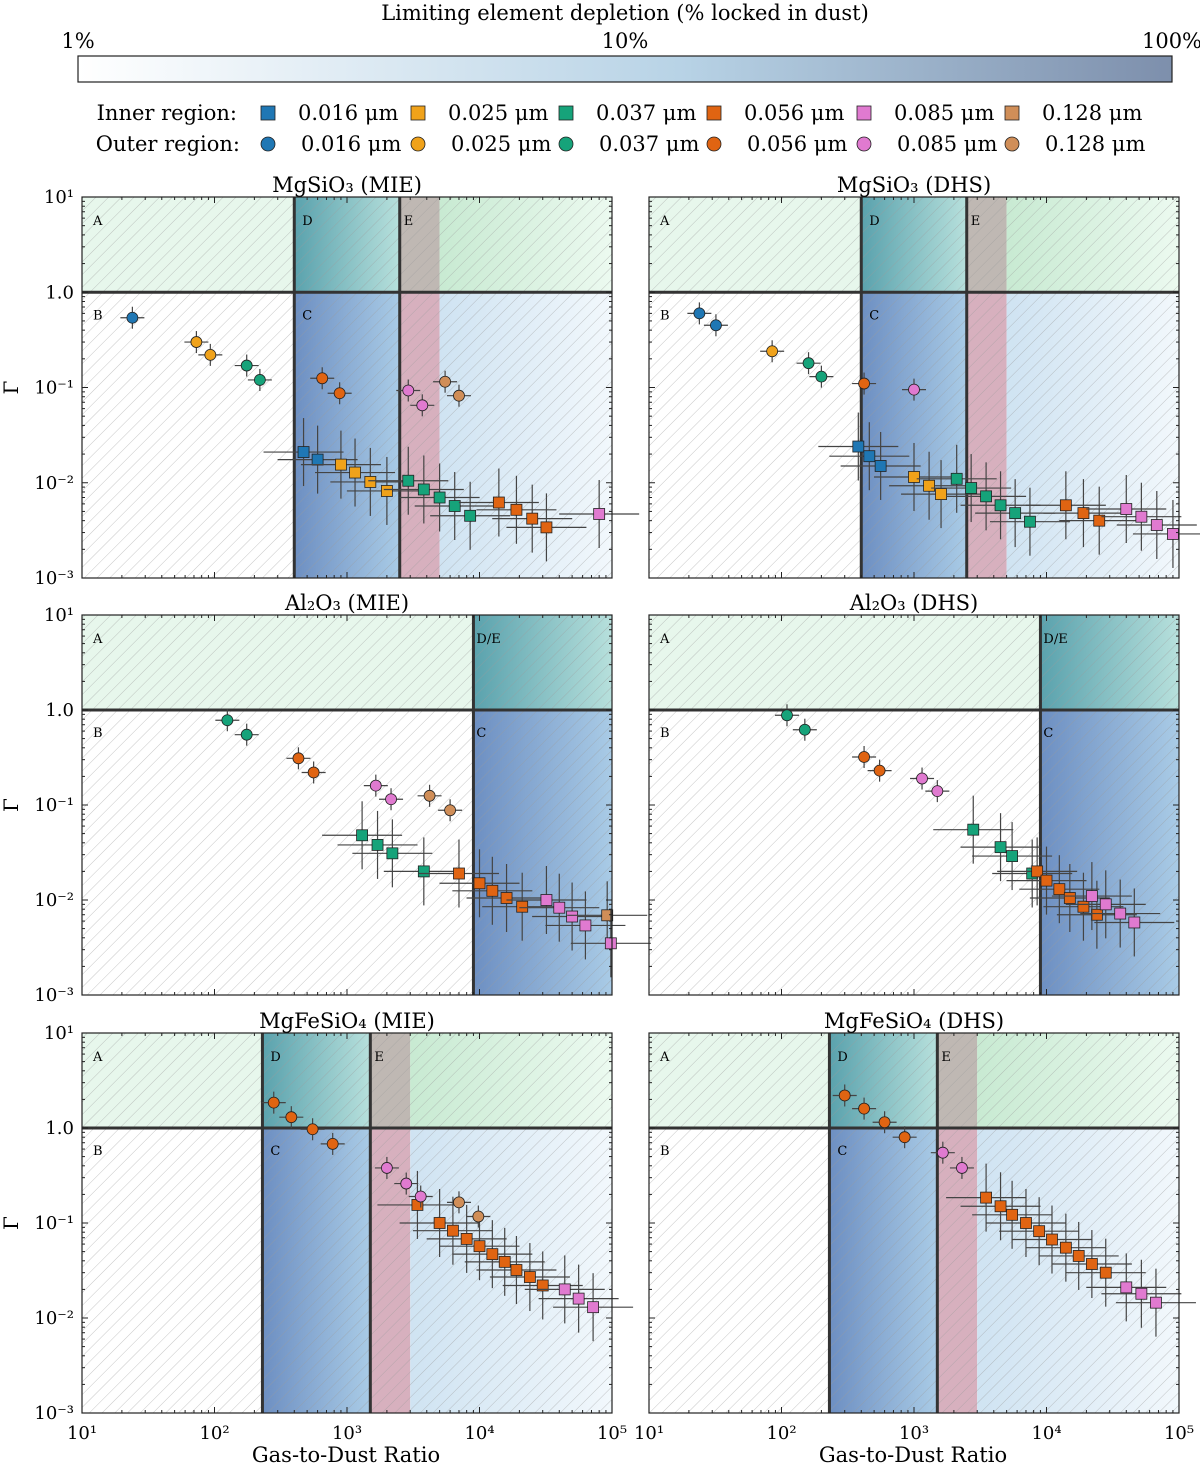 Image resolution: width=1200 pixels, height=1467 pixels. What do you see at coordinates (167, 113) in the screenshot?
I see `legend-inner-label: Inner region:` at bounding box center [167, 113].